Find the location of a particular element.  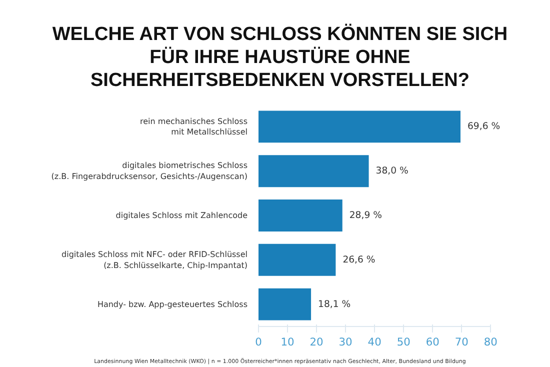

x-tick-label: 40 is located at coordinates (375, 342).